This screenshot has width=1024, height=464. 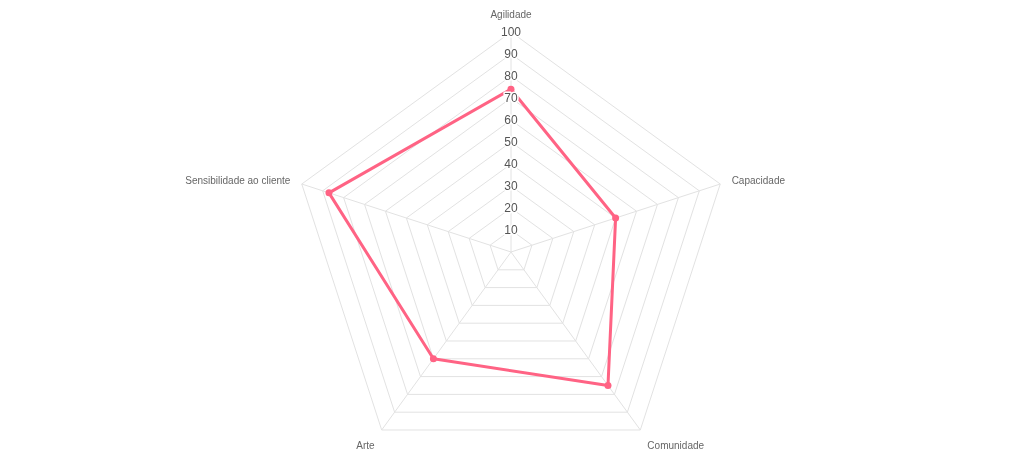 What do you see at coordinates (511, 120) in the screenshot?
I see `y-tick-label: 60` at bounding box center [511, 120].